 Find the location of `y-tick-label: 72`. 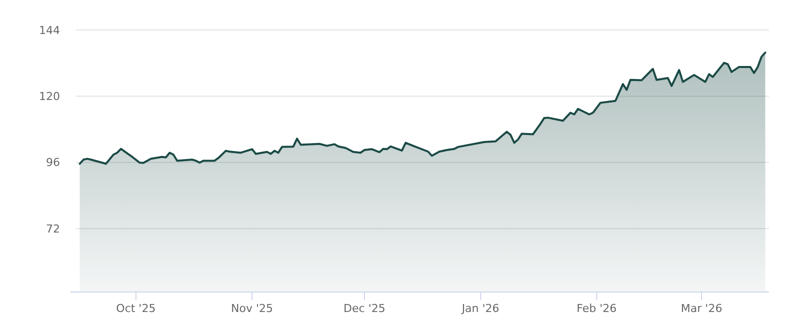

y-tick-label: 72 is located at coordinates (53, 229).